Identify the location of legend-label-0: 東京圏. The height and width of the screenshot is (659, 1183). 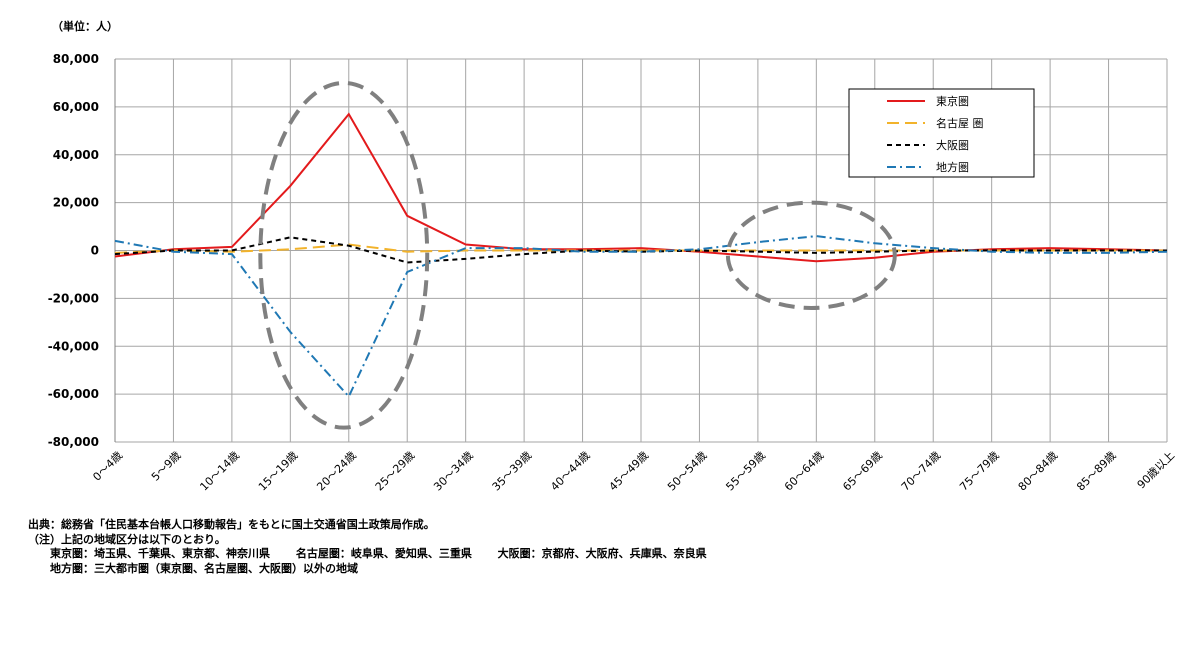
(952, 101).